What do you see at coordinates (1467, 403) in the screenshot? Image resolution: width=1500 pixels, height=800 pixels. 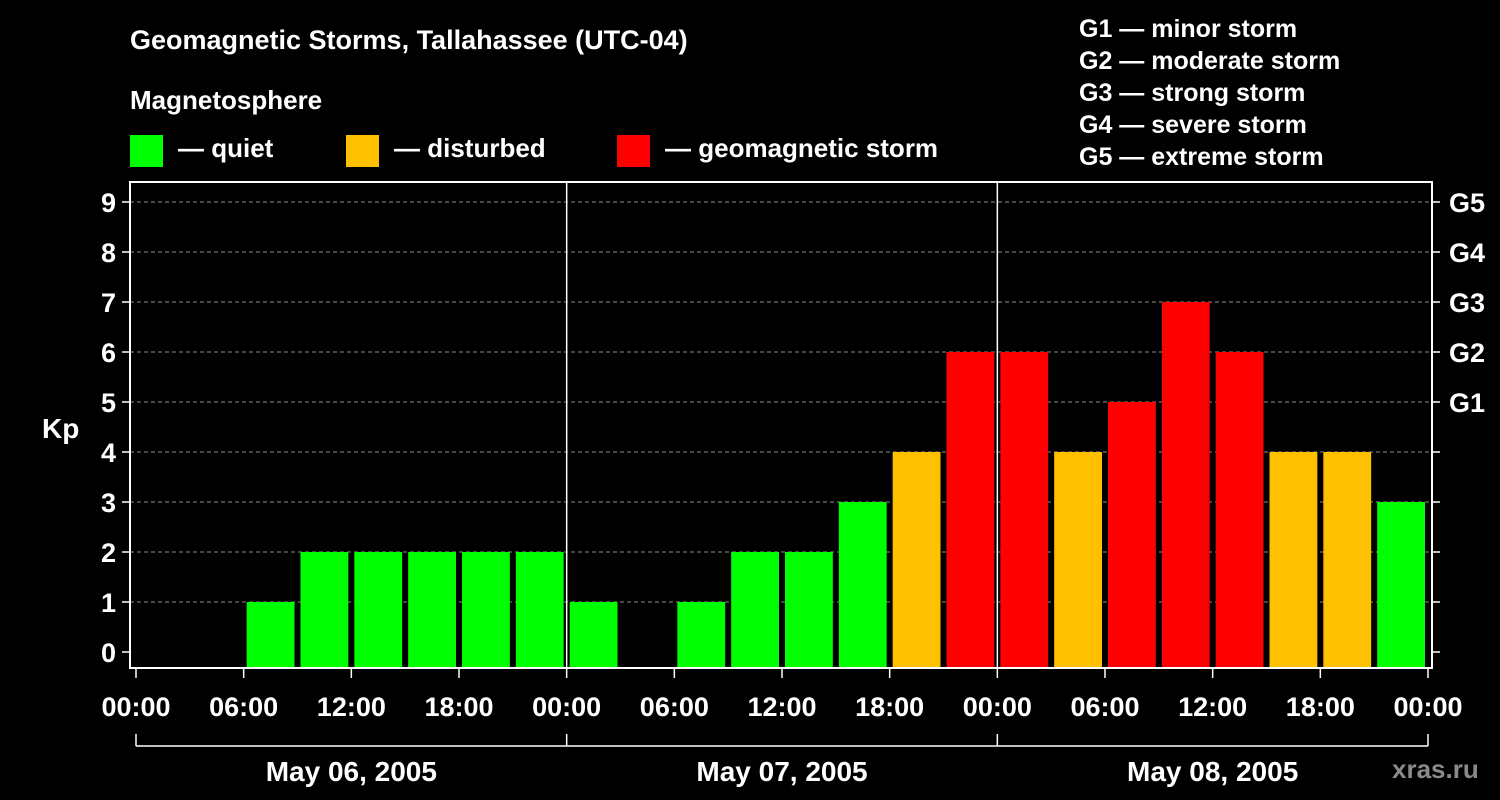 I see `g-level-label: G1` at bounding box center [1467, 403].